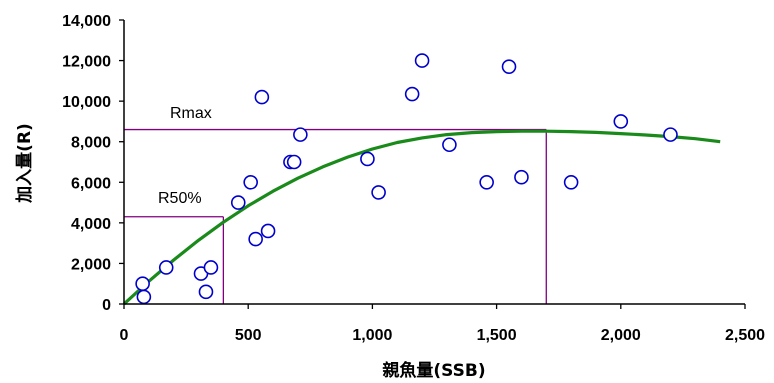 This screenshot has width=774, height=383. I want to click on y-tick-label: 12,000, so click(86, 62).